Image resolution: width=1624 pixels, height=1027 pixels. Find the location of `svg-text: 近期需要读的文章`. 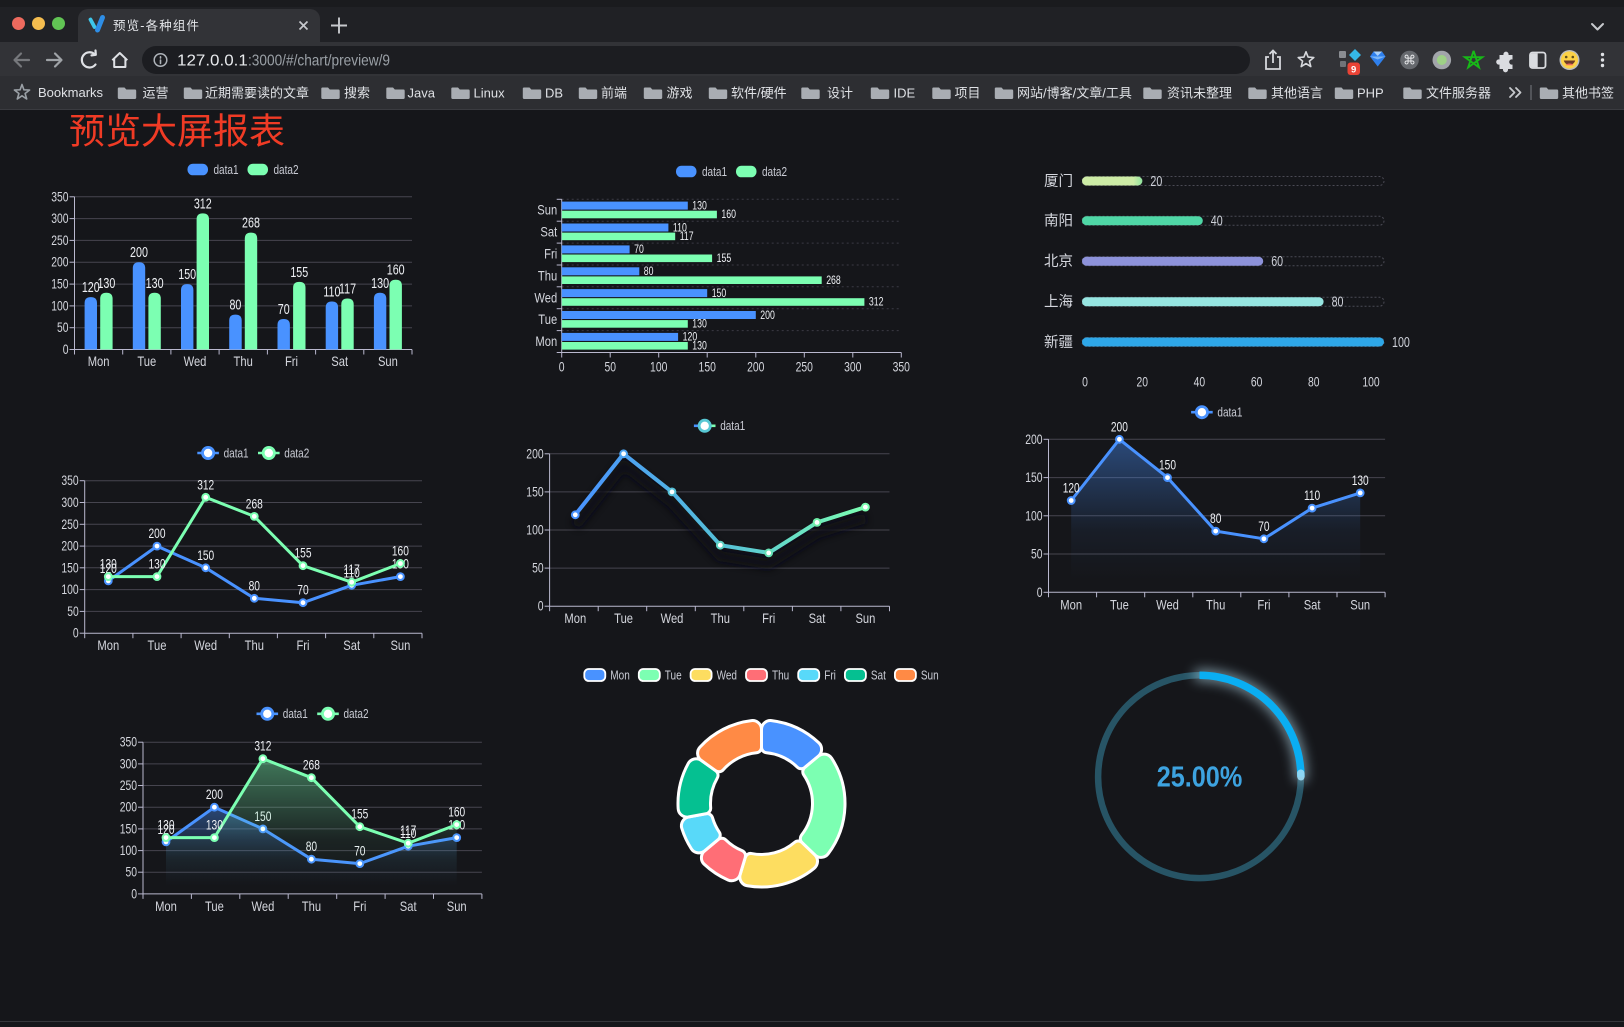

svg-text: 近期需要读的文章 is located at coordinates (257, 93).